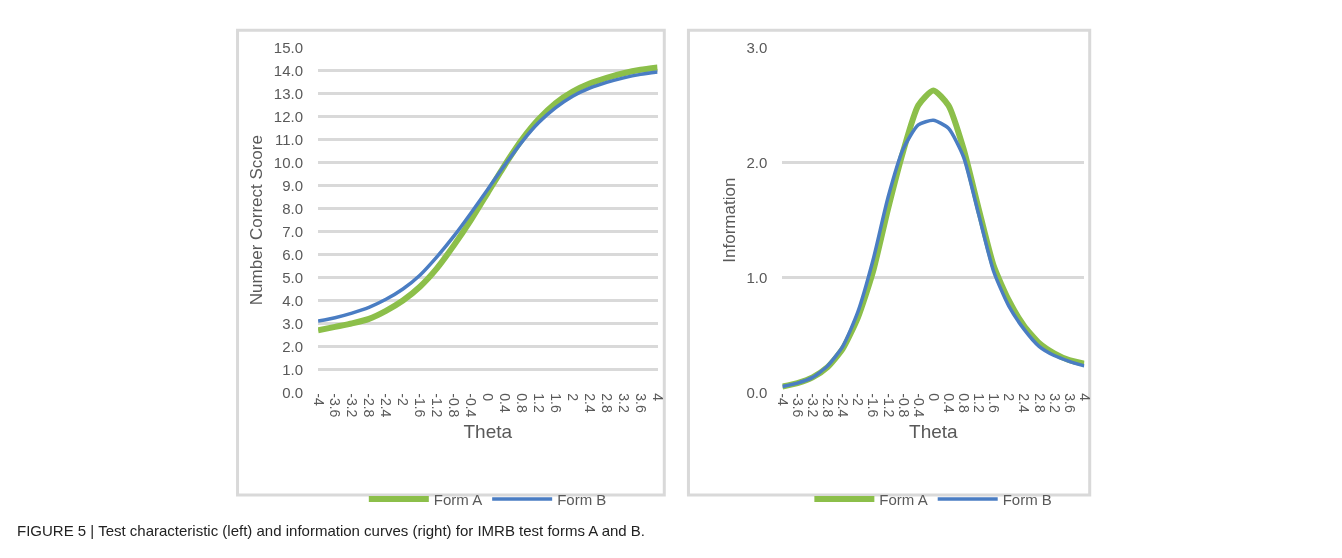  What do you see at coordinates (331, 530) in the screenshot?
I see `caption: FIGURE 5 | Test characteristic (left) and information curves (right) for IMRB test forms A and B.` at bounding box center [331, 530].